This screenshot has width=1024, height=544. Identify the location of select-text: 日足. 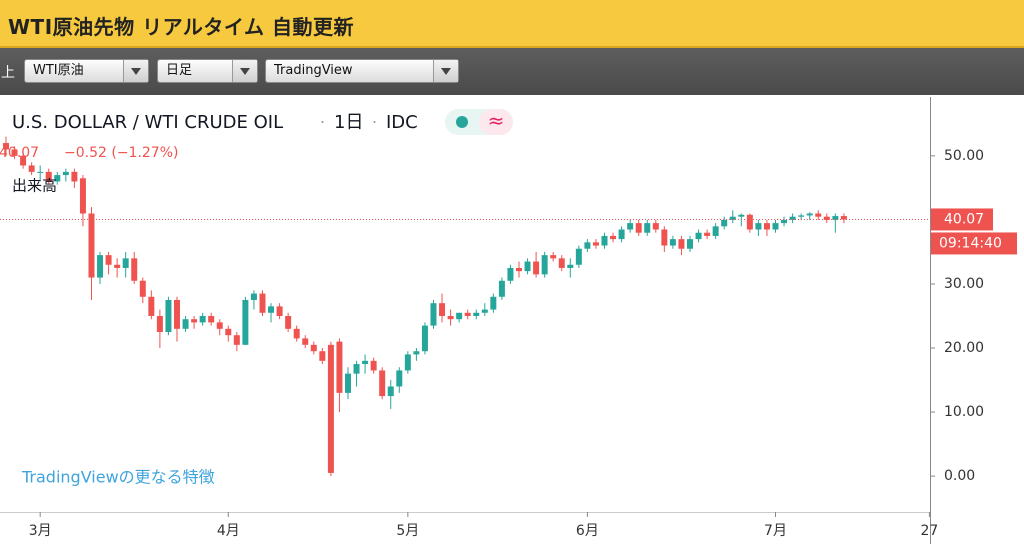
(179, 70).